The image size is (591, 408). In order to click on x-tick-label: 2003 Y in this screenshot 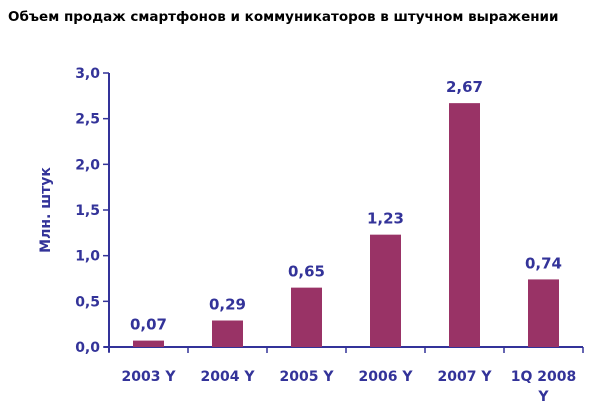, I will do `click(149, 377)`.